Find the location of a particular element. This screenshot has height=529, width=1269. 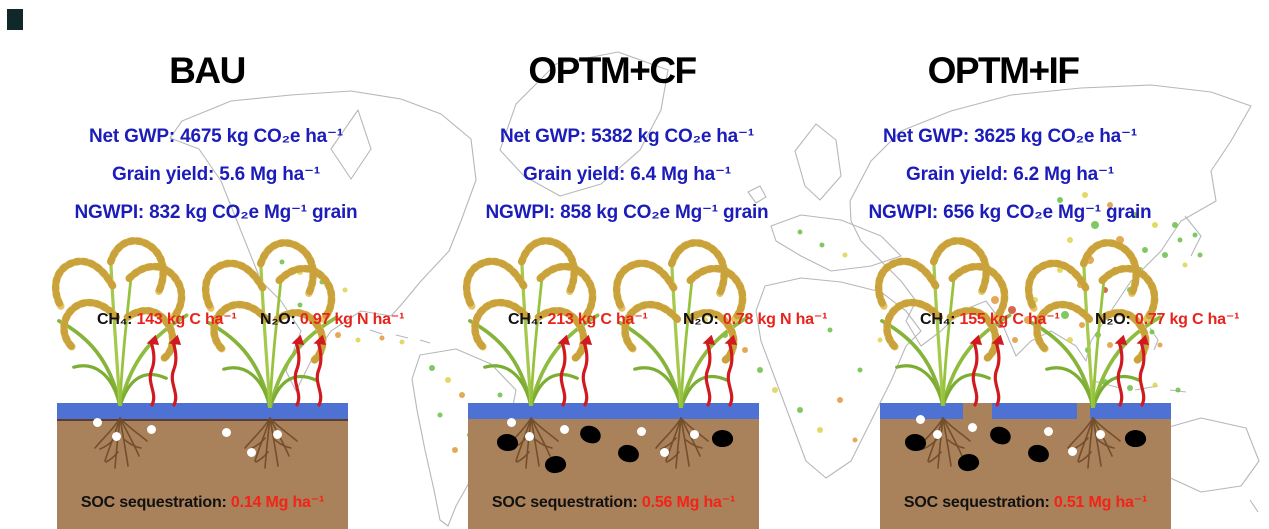

grain-yield-stat: Grain yield: 6.2 Mg ha⁻¹ is located at coordinates (1010, 174).